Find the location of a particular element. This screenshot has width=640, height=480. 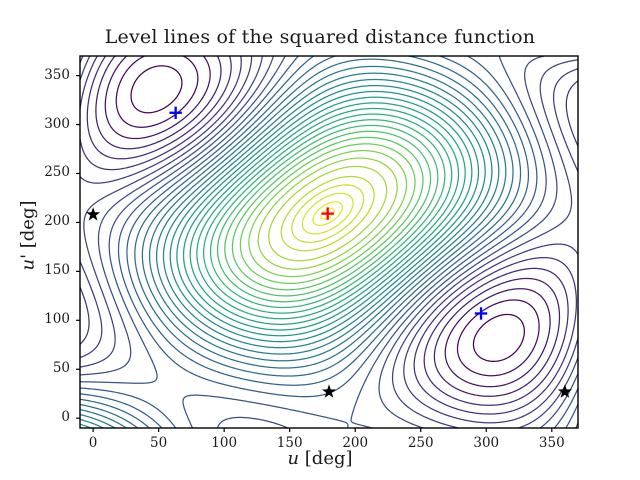

y-tick-label: 0 is located at coordinates (65, 417).